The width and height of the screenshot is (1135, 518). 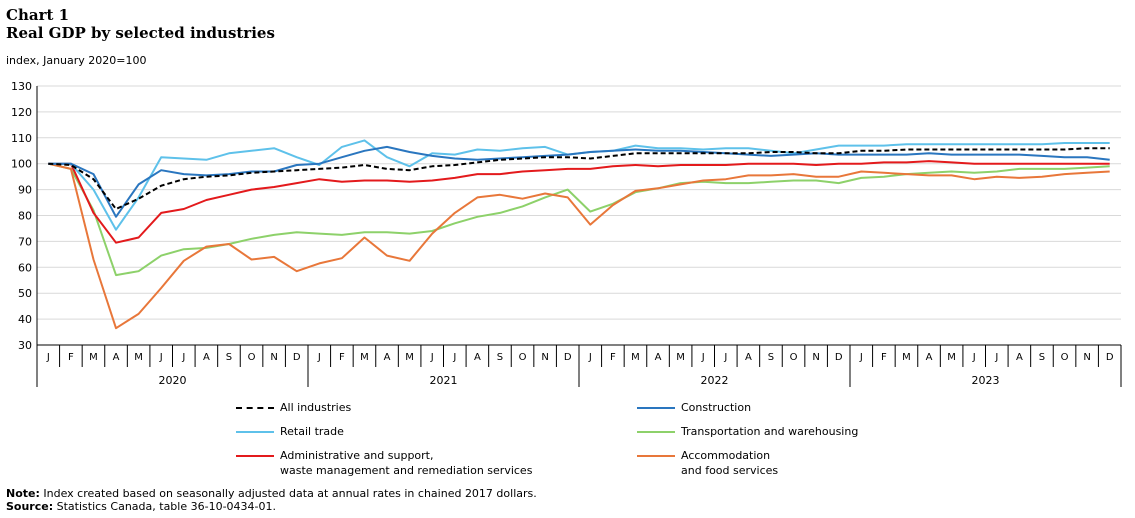 I want to click on series-line-construction, so click(x=579, y=181).